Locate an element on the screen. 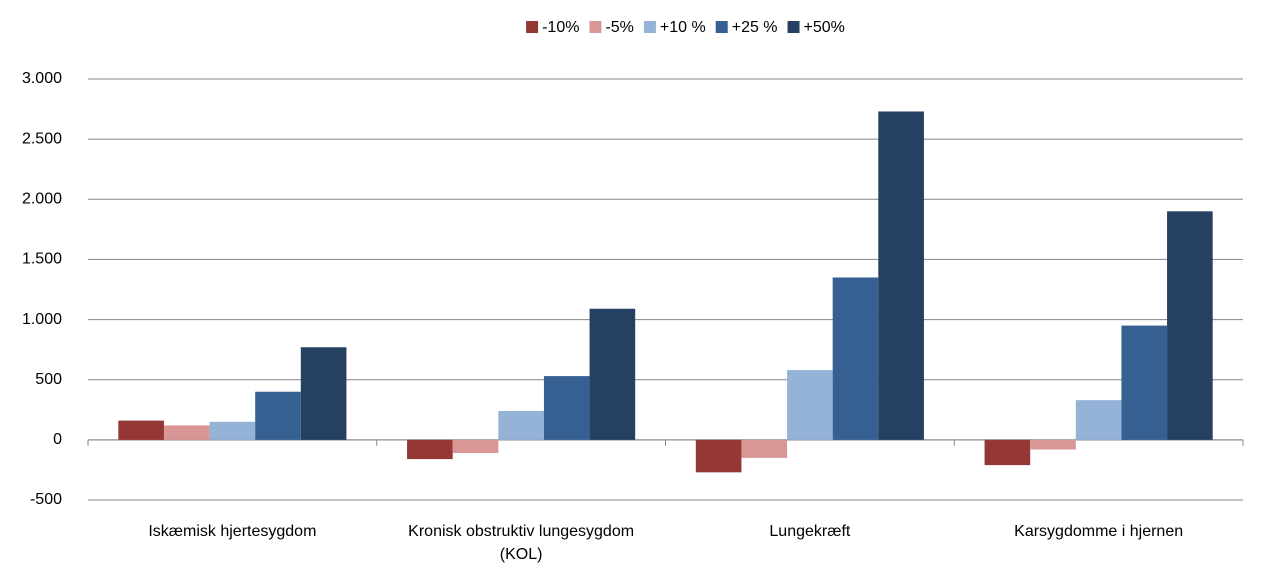 The image size is (1263, 573). x-tick-label: Lungekræft is located at coordinates (810, 531).